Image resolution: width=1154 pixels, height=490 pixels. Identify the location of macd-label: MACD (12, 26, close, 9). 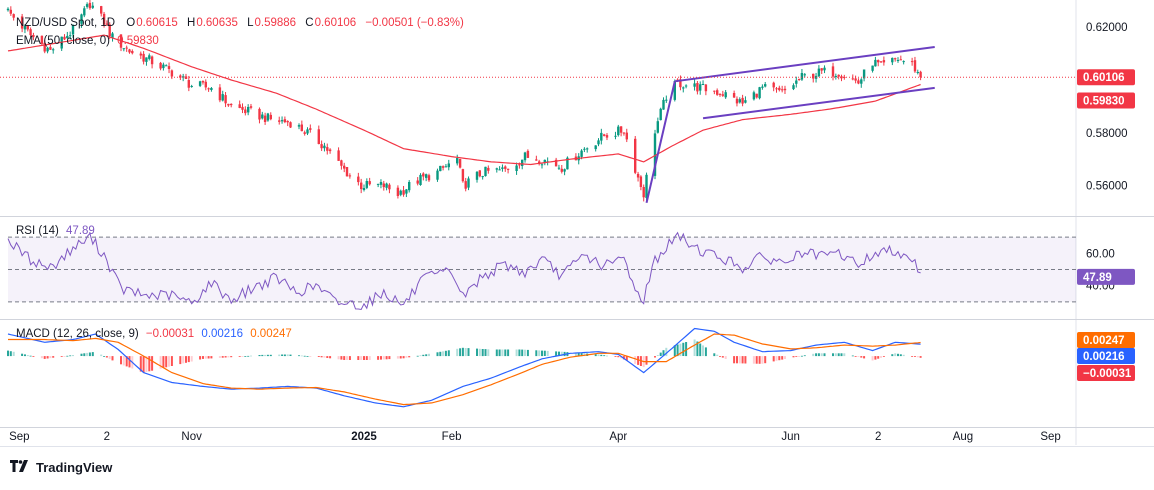
(77, 334).